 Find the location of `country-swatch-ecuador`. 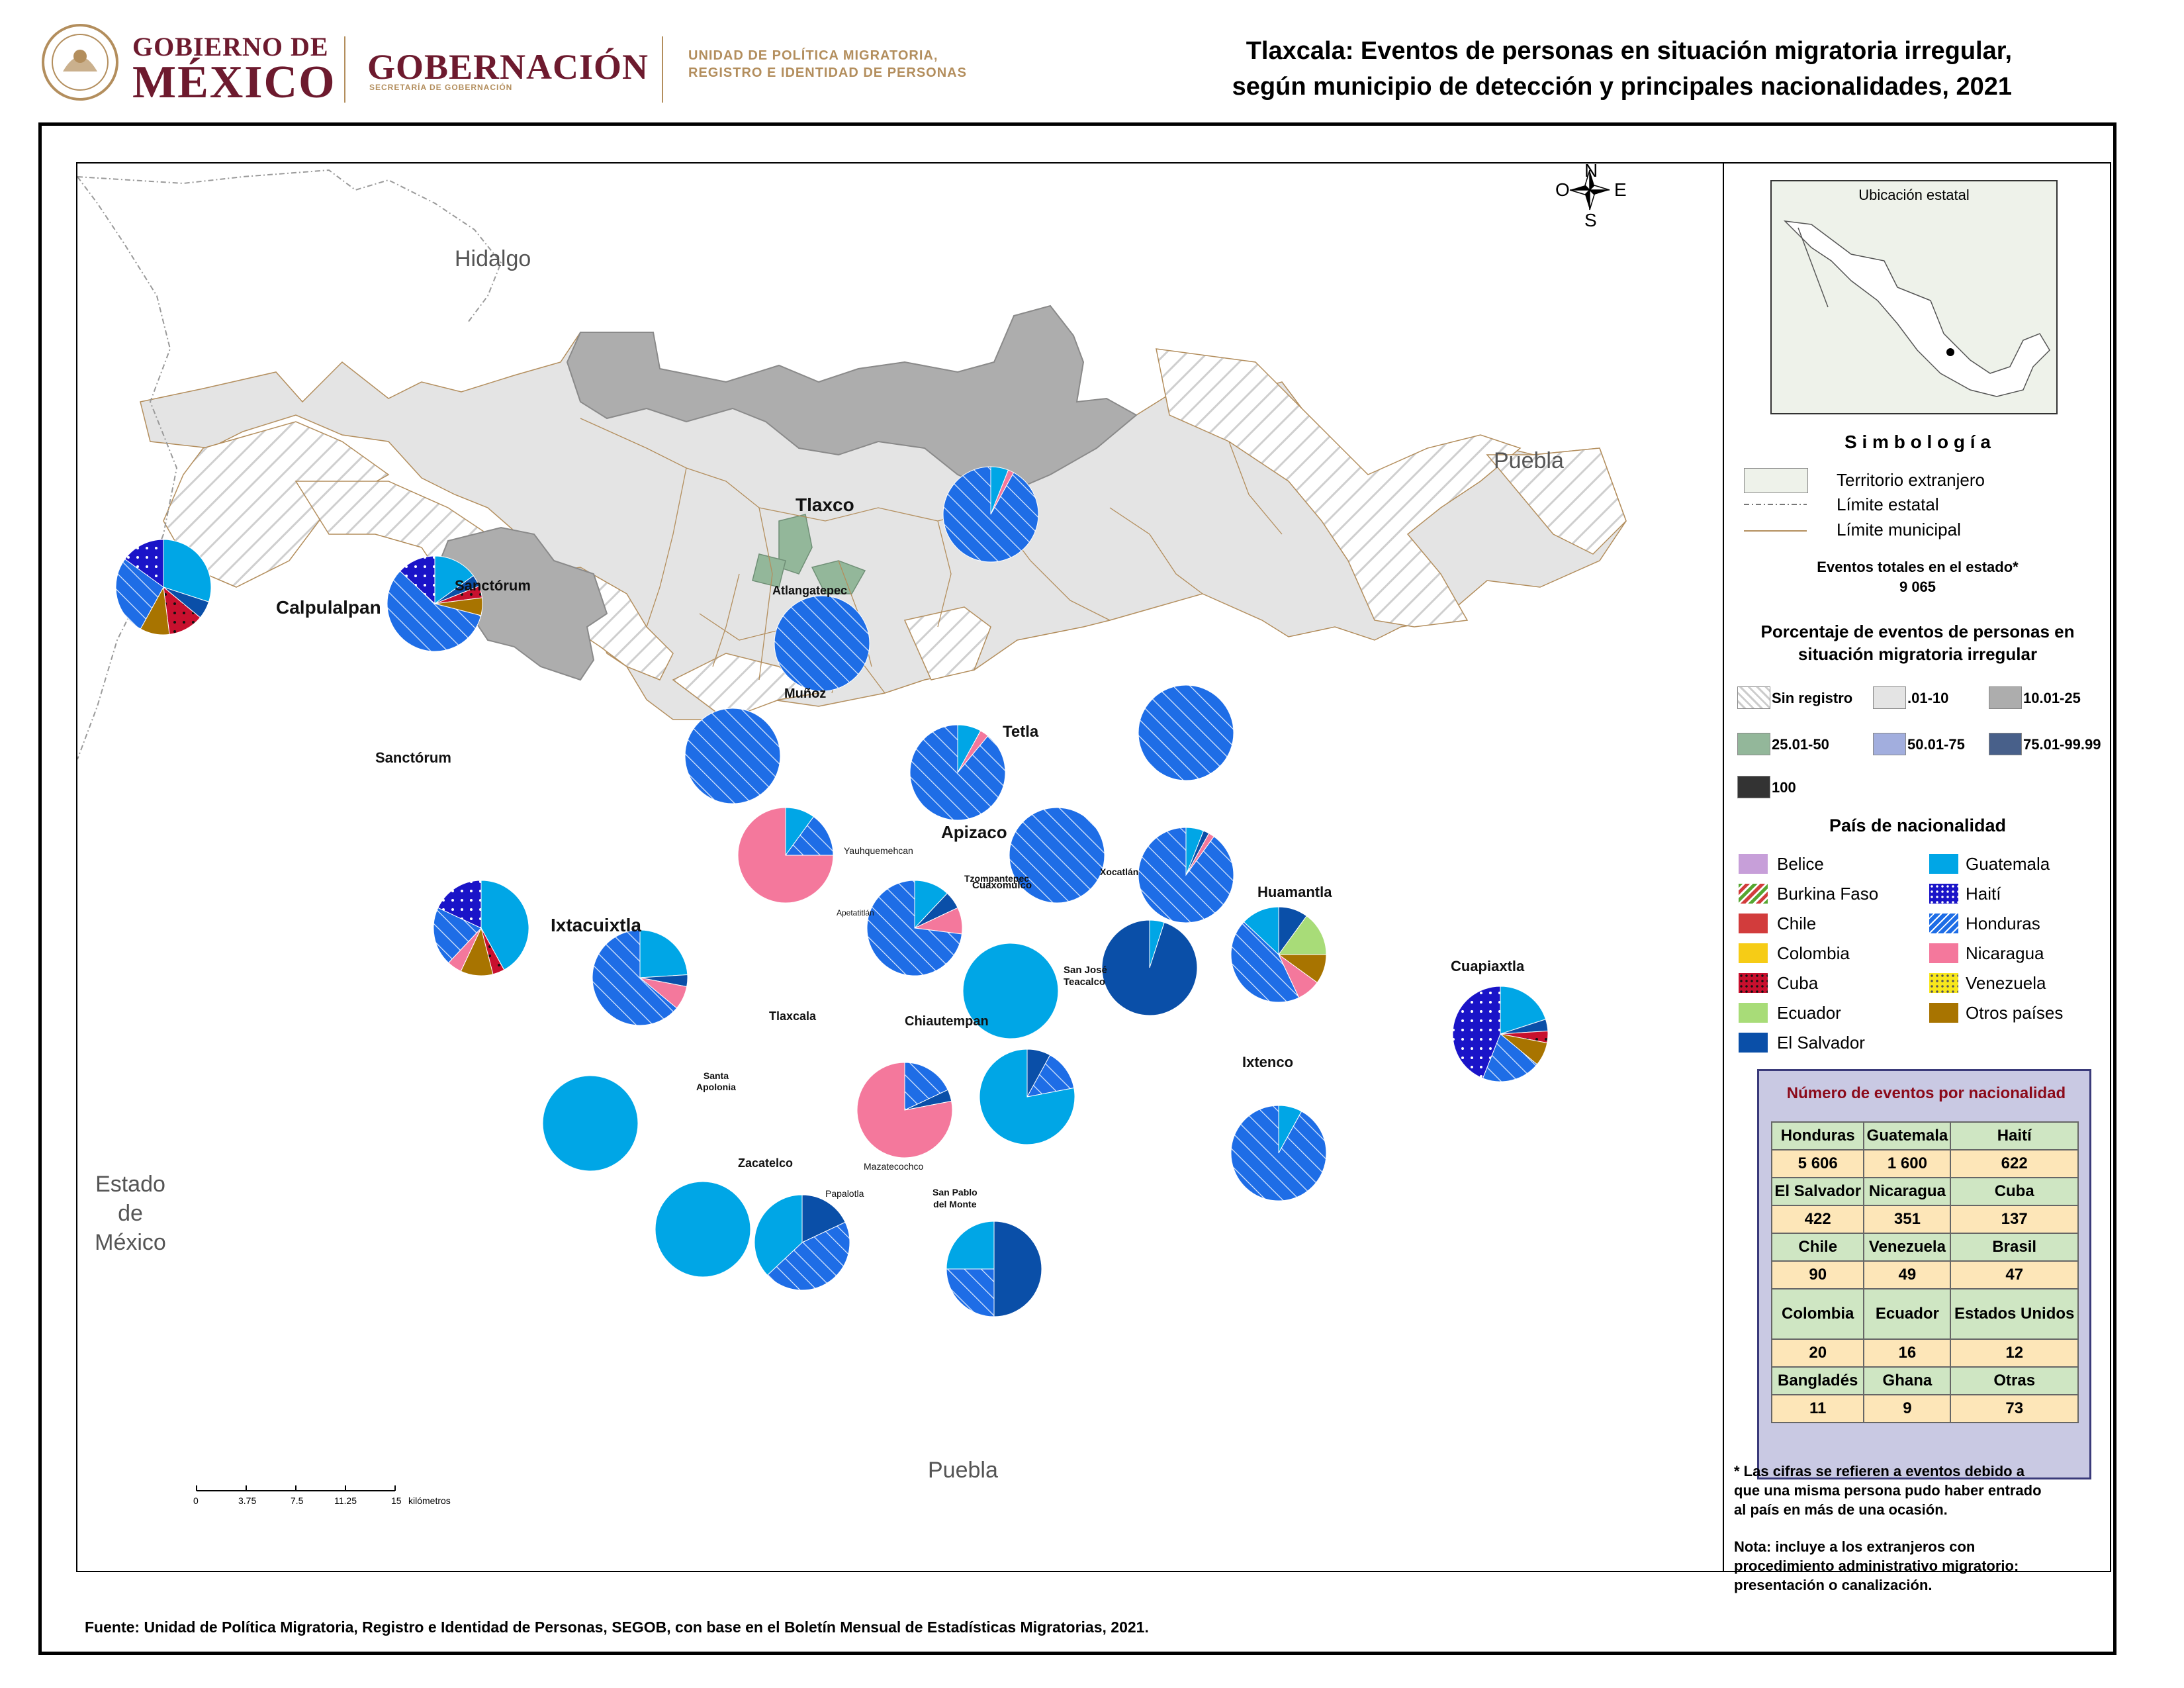

country-swatch-ecuador is located at coordinates (1753, 1013).